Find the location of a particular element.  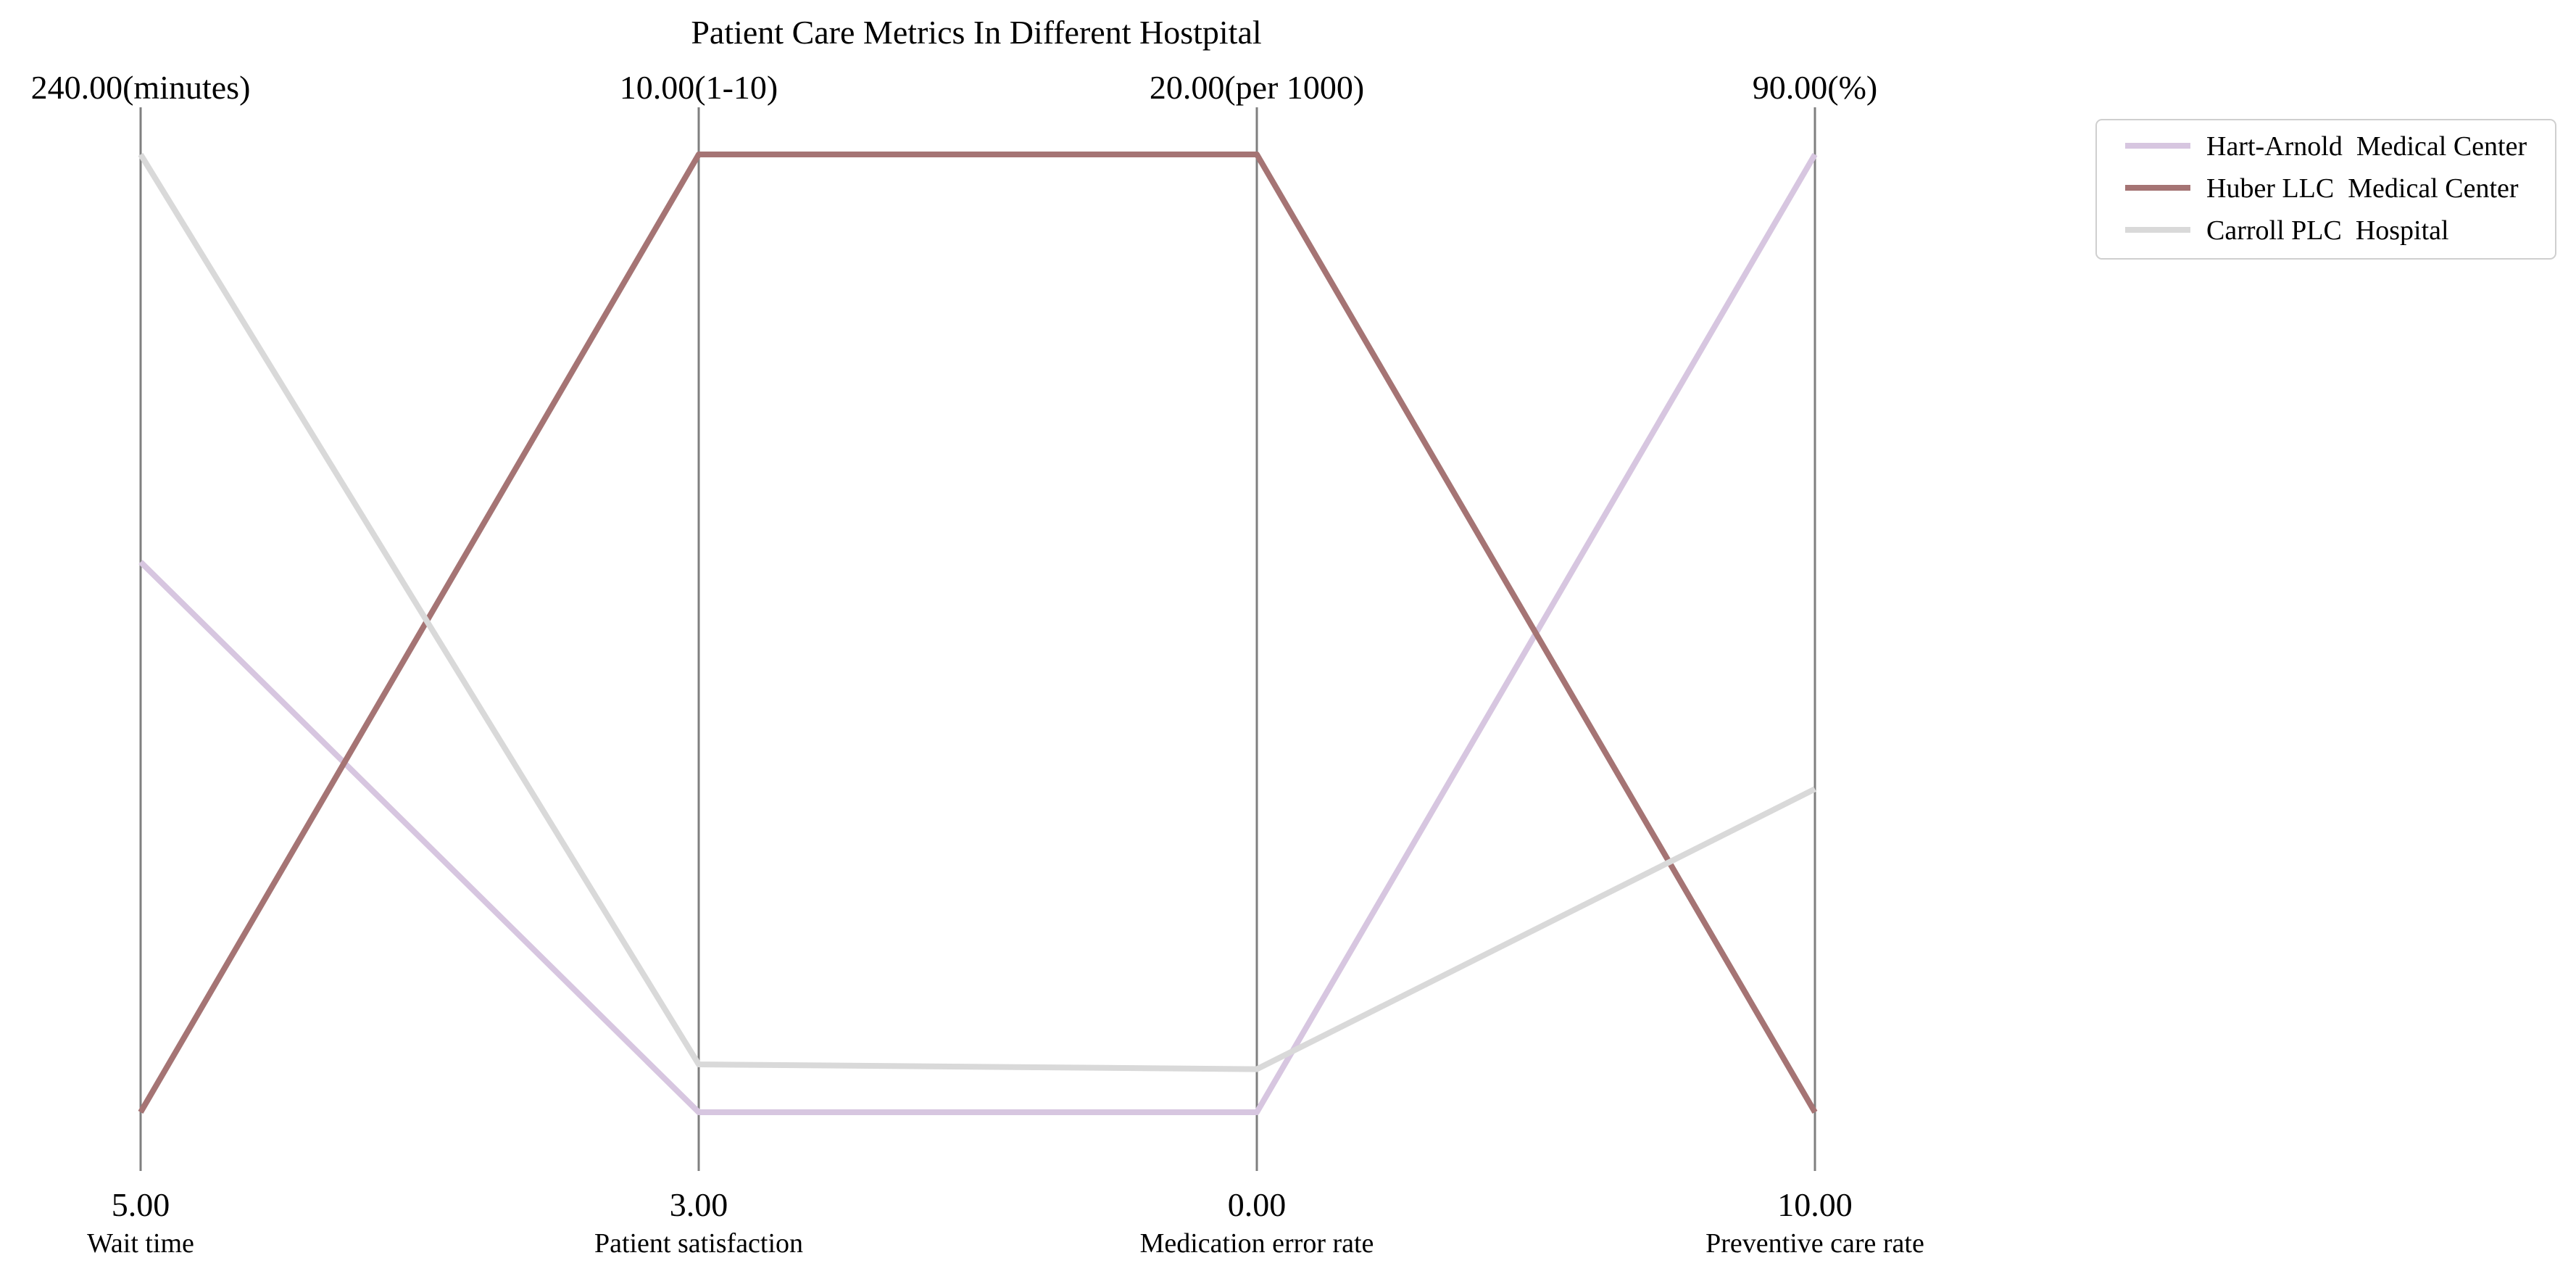

axis-name-label: Medication error rate is located at coordinates (1257, 1243).